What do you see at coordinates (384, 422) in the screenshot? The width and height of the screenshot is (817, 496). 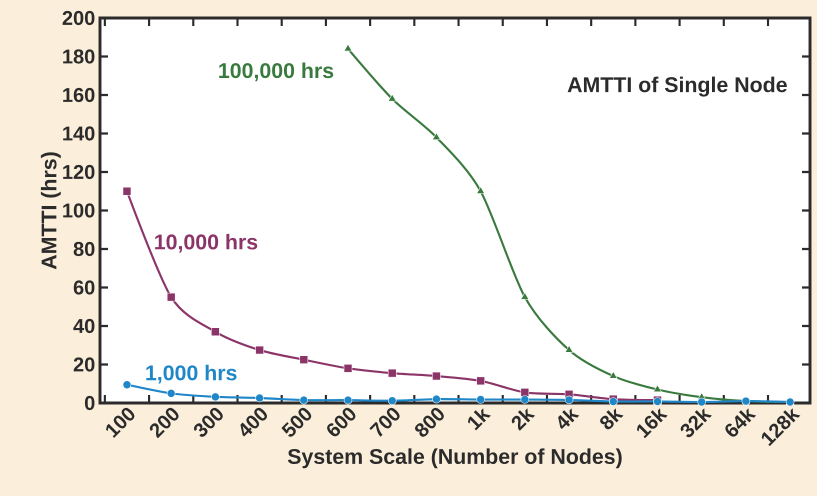 I see `x-tick-label: 700` at bounding box center [384, 422].